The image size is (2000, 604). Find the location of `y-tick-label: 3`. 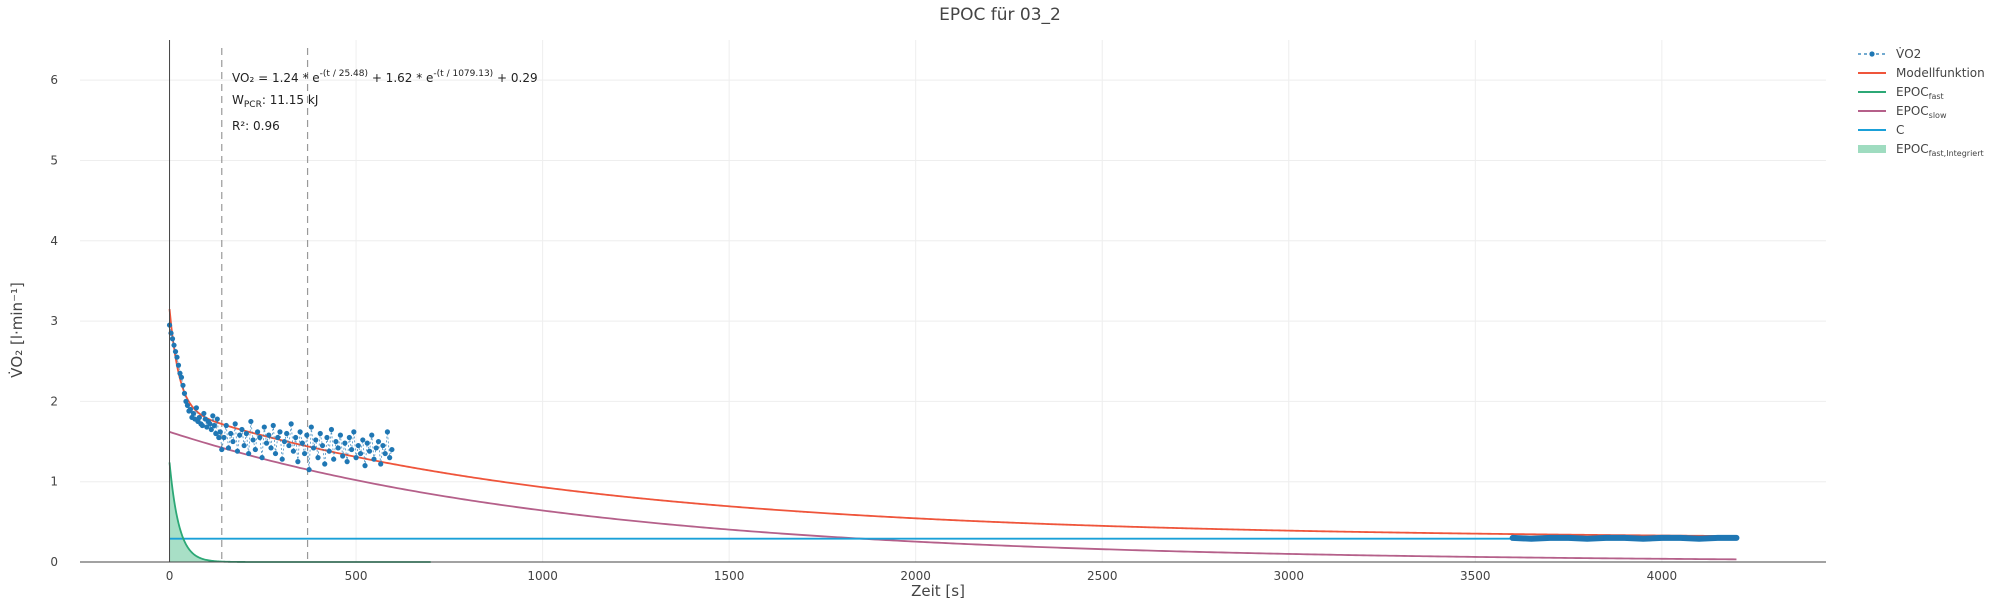

y-tick-label: 3 is located at coordinates (54, 321).